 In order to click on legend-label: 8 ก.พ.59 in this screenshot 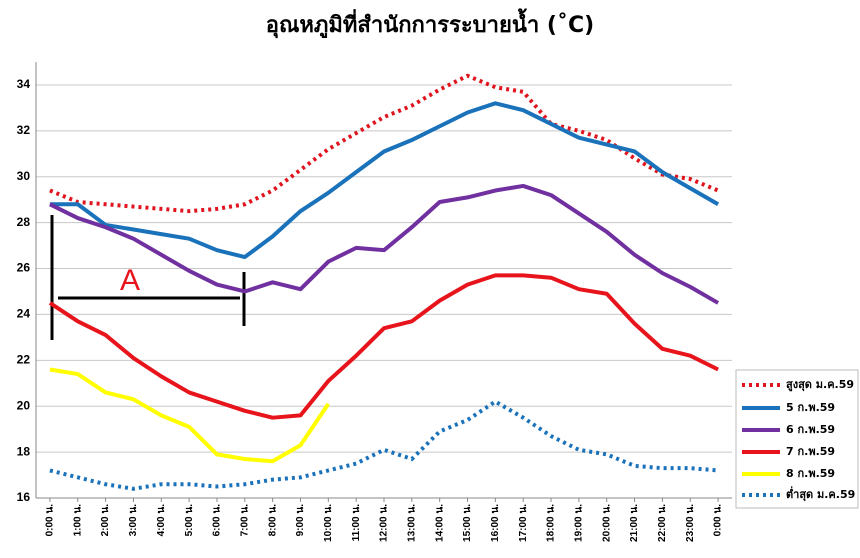, I will do `click(810, 473)`.